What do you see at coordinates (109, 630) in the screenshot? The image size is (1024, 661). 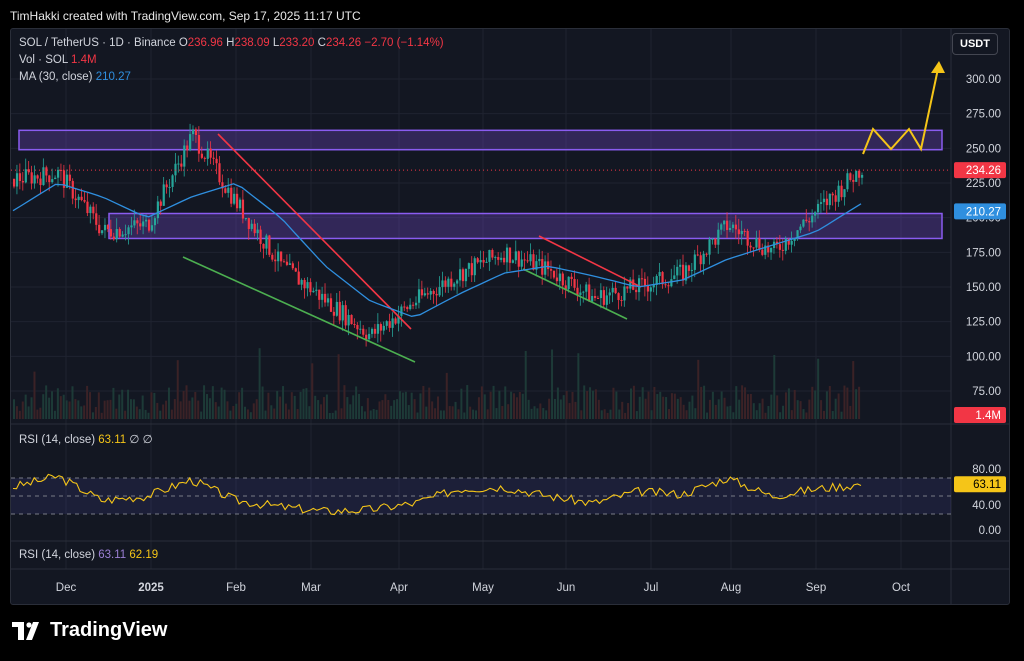 I see `brand-name: TradingView` at bounding box center [109, 630].